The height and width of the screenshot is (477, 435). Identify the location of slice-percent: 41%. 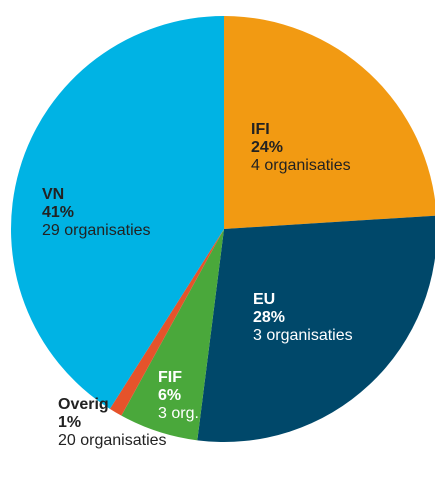
(58, 212).